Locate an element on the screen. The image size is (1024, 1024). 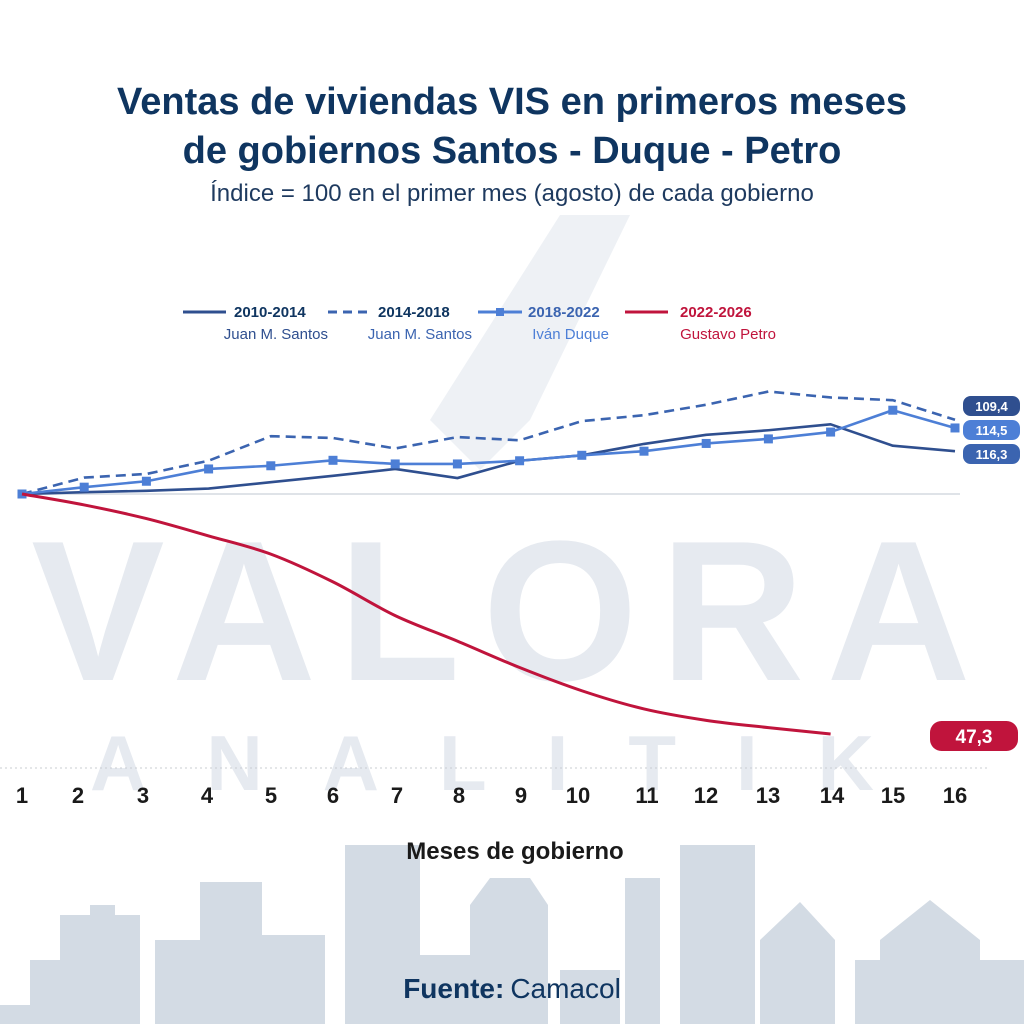
watermark-sub-text: ANALITIK is located at coordinates (512, 763).